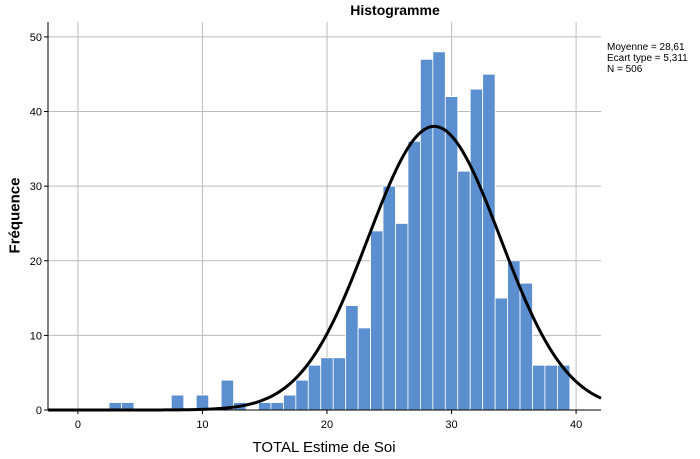 Image resolution: width=700 pixels, height=459 pixels. What do you see at coordinates (36, 336) in the screenshot?
I see `y-tick-label: 10` at bounding box center [36, 336].